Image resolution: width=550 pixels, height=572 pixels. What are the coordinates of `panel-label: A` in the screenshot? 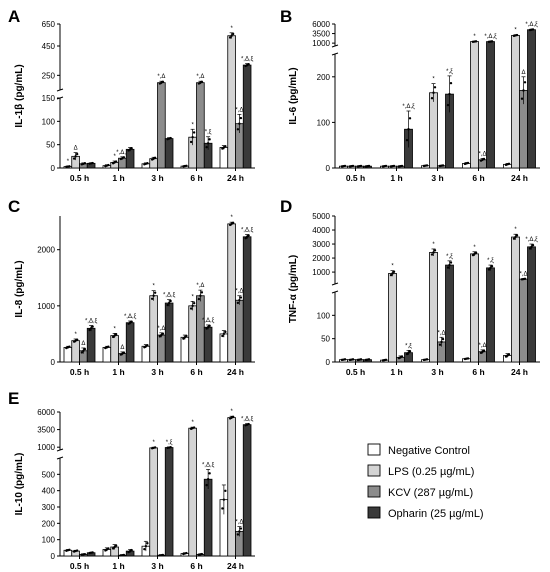 It's located at (14, 16).